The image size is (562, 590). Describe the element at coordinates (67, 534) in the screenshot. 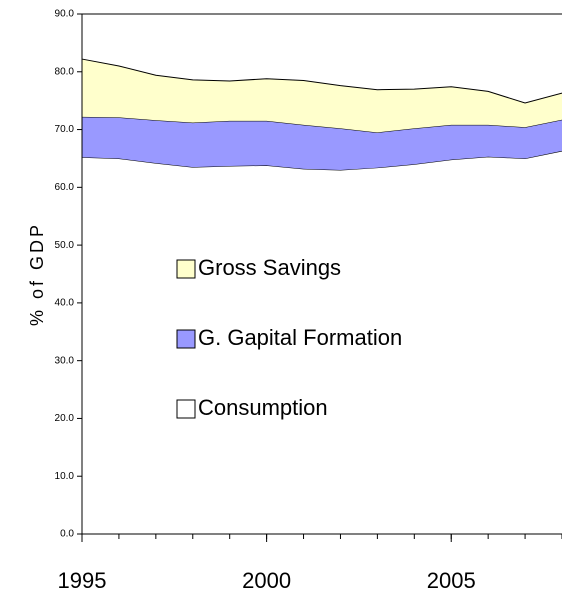

I see `y-tick-label: 0.0` at that location.